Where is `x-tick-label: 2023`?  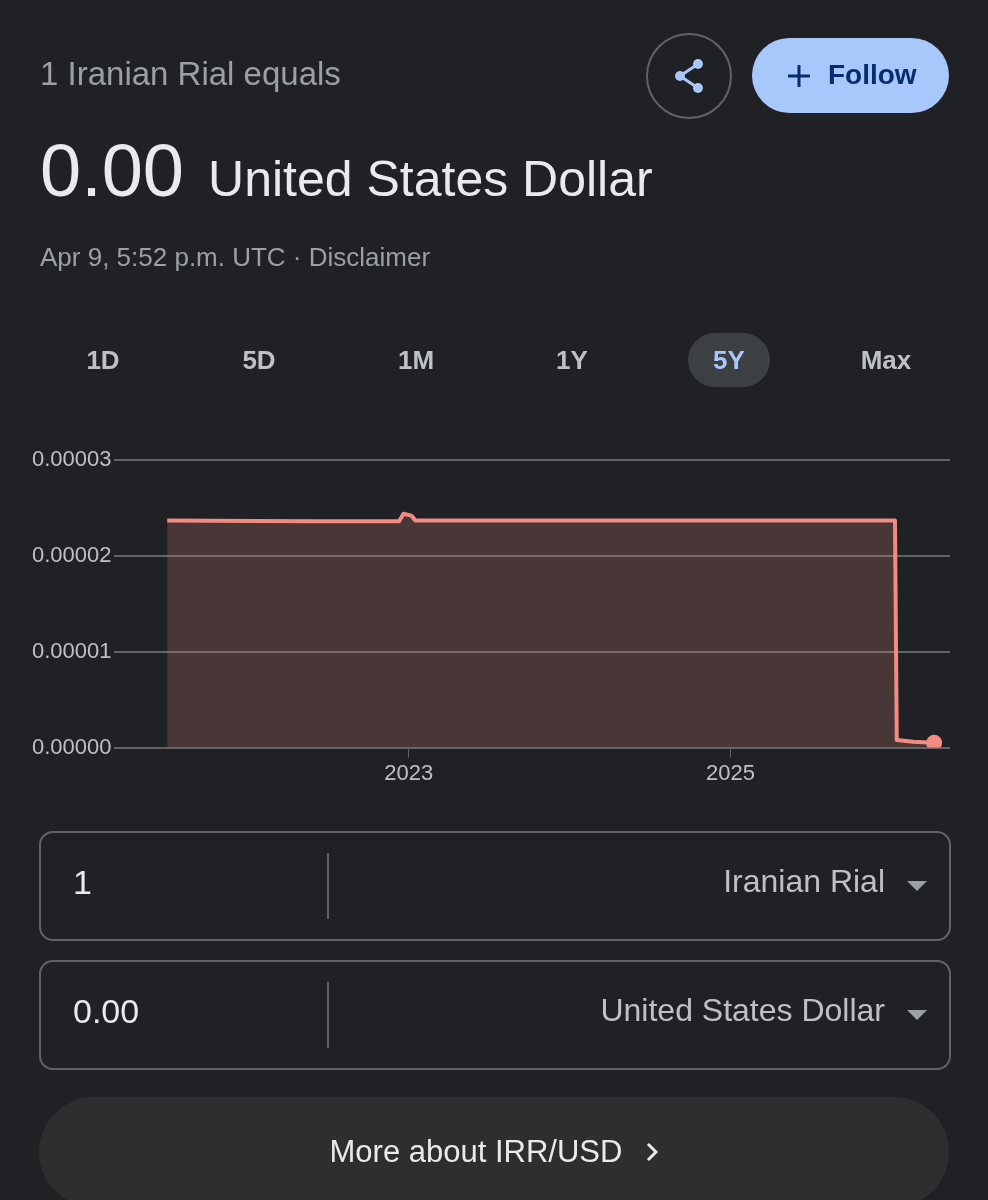 x-tick-label: 2023 is located at coordinates (409, 772).